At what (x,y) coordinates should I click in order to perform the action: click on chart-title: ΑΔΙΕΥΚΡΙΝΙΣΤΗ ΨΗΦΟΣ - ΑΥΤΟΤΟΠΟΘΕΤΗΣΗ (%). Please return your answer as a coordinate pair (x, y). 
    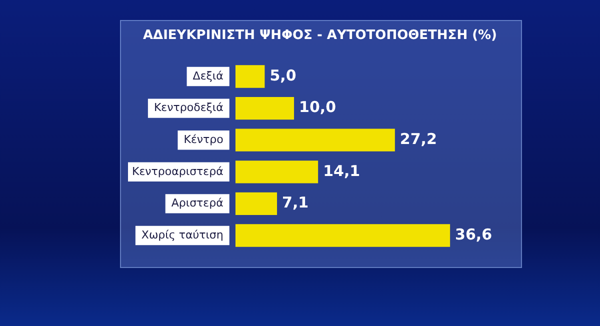
    Looking at the image, I should click on (320, 35).